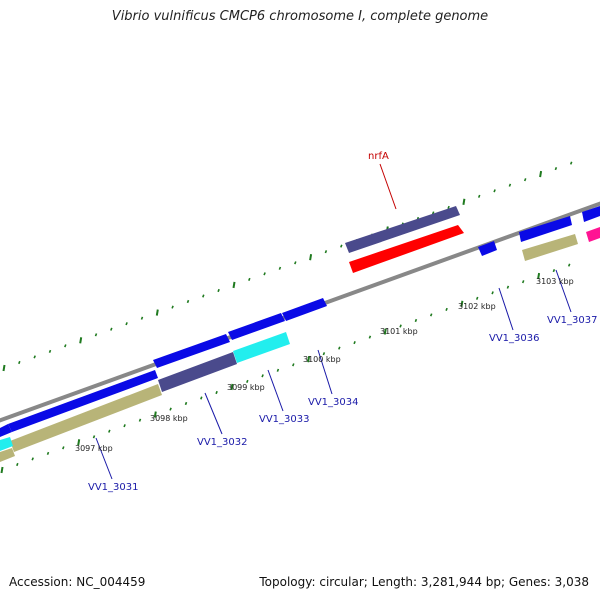 This screenshot has height=600, width=600. What do you see at coordinates (197, 372) in the screenshot?
I see `gene-vv1-3032-reverse` at bounding box center [197, 372].